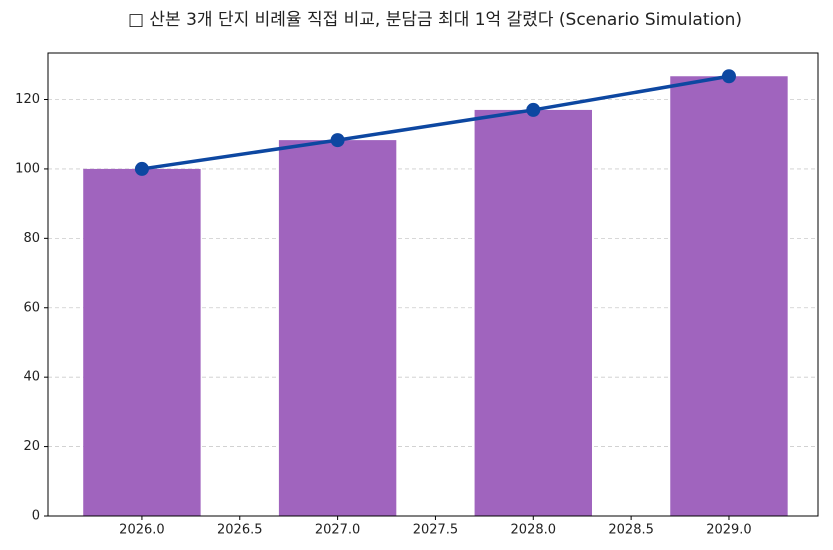 The width and height of the screenshot is (833, 550). I want to click on y-tick-label: 40, so click(31, 377).